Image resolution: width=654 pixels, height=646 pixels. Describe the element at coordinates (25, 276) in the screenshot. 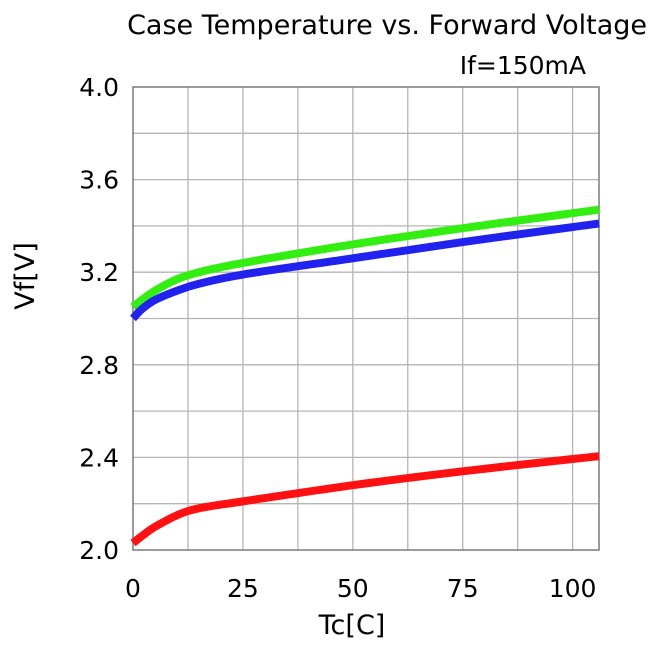

I see `y-axis-label: Vf[V]` at that location.